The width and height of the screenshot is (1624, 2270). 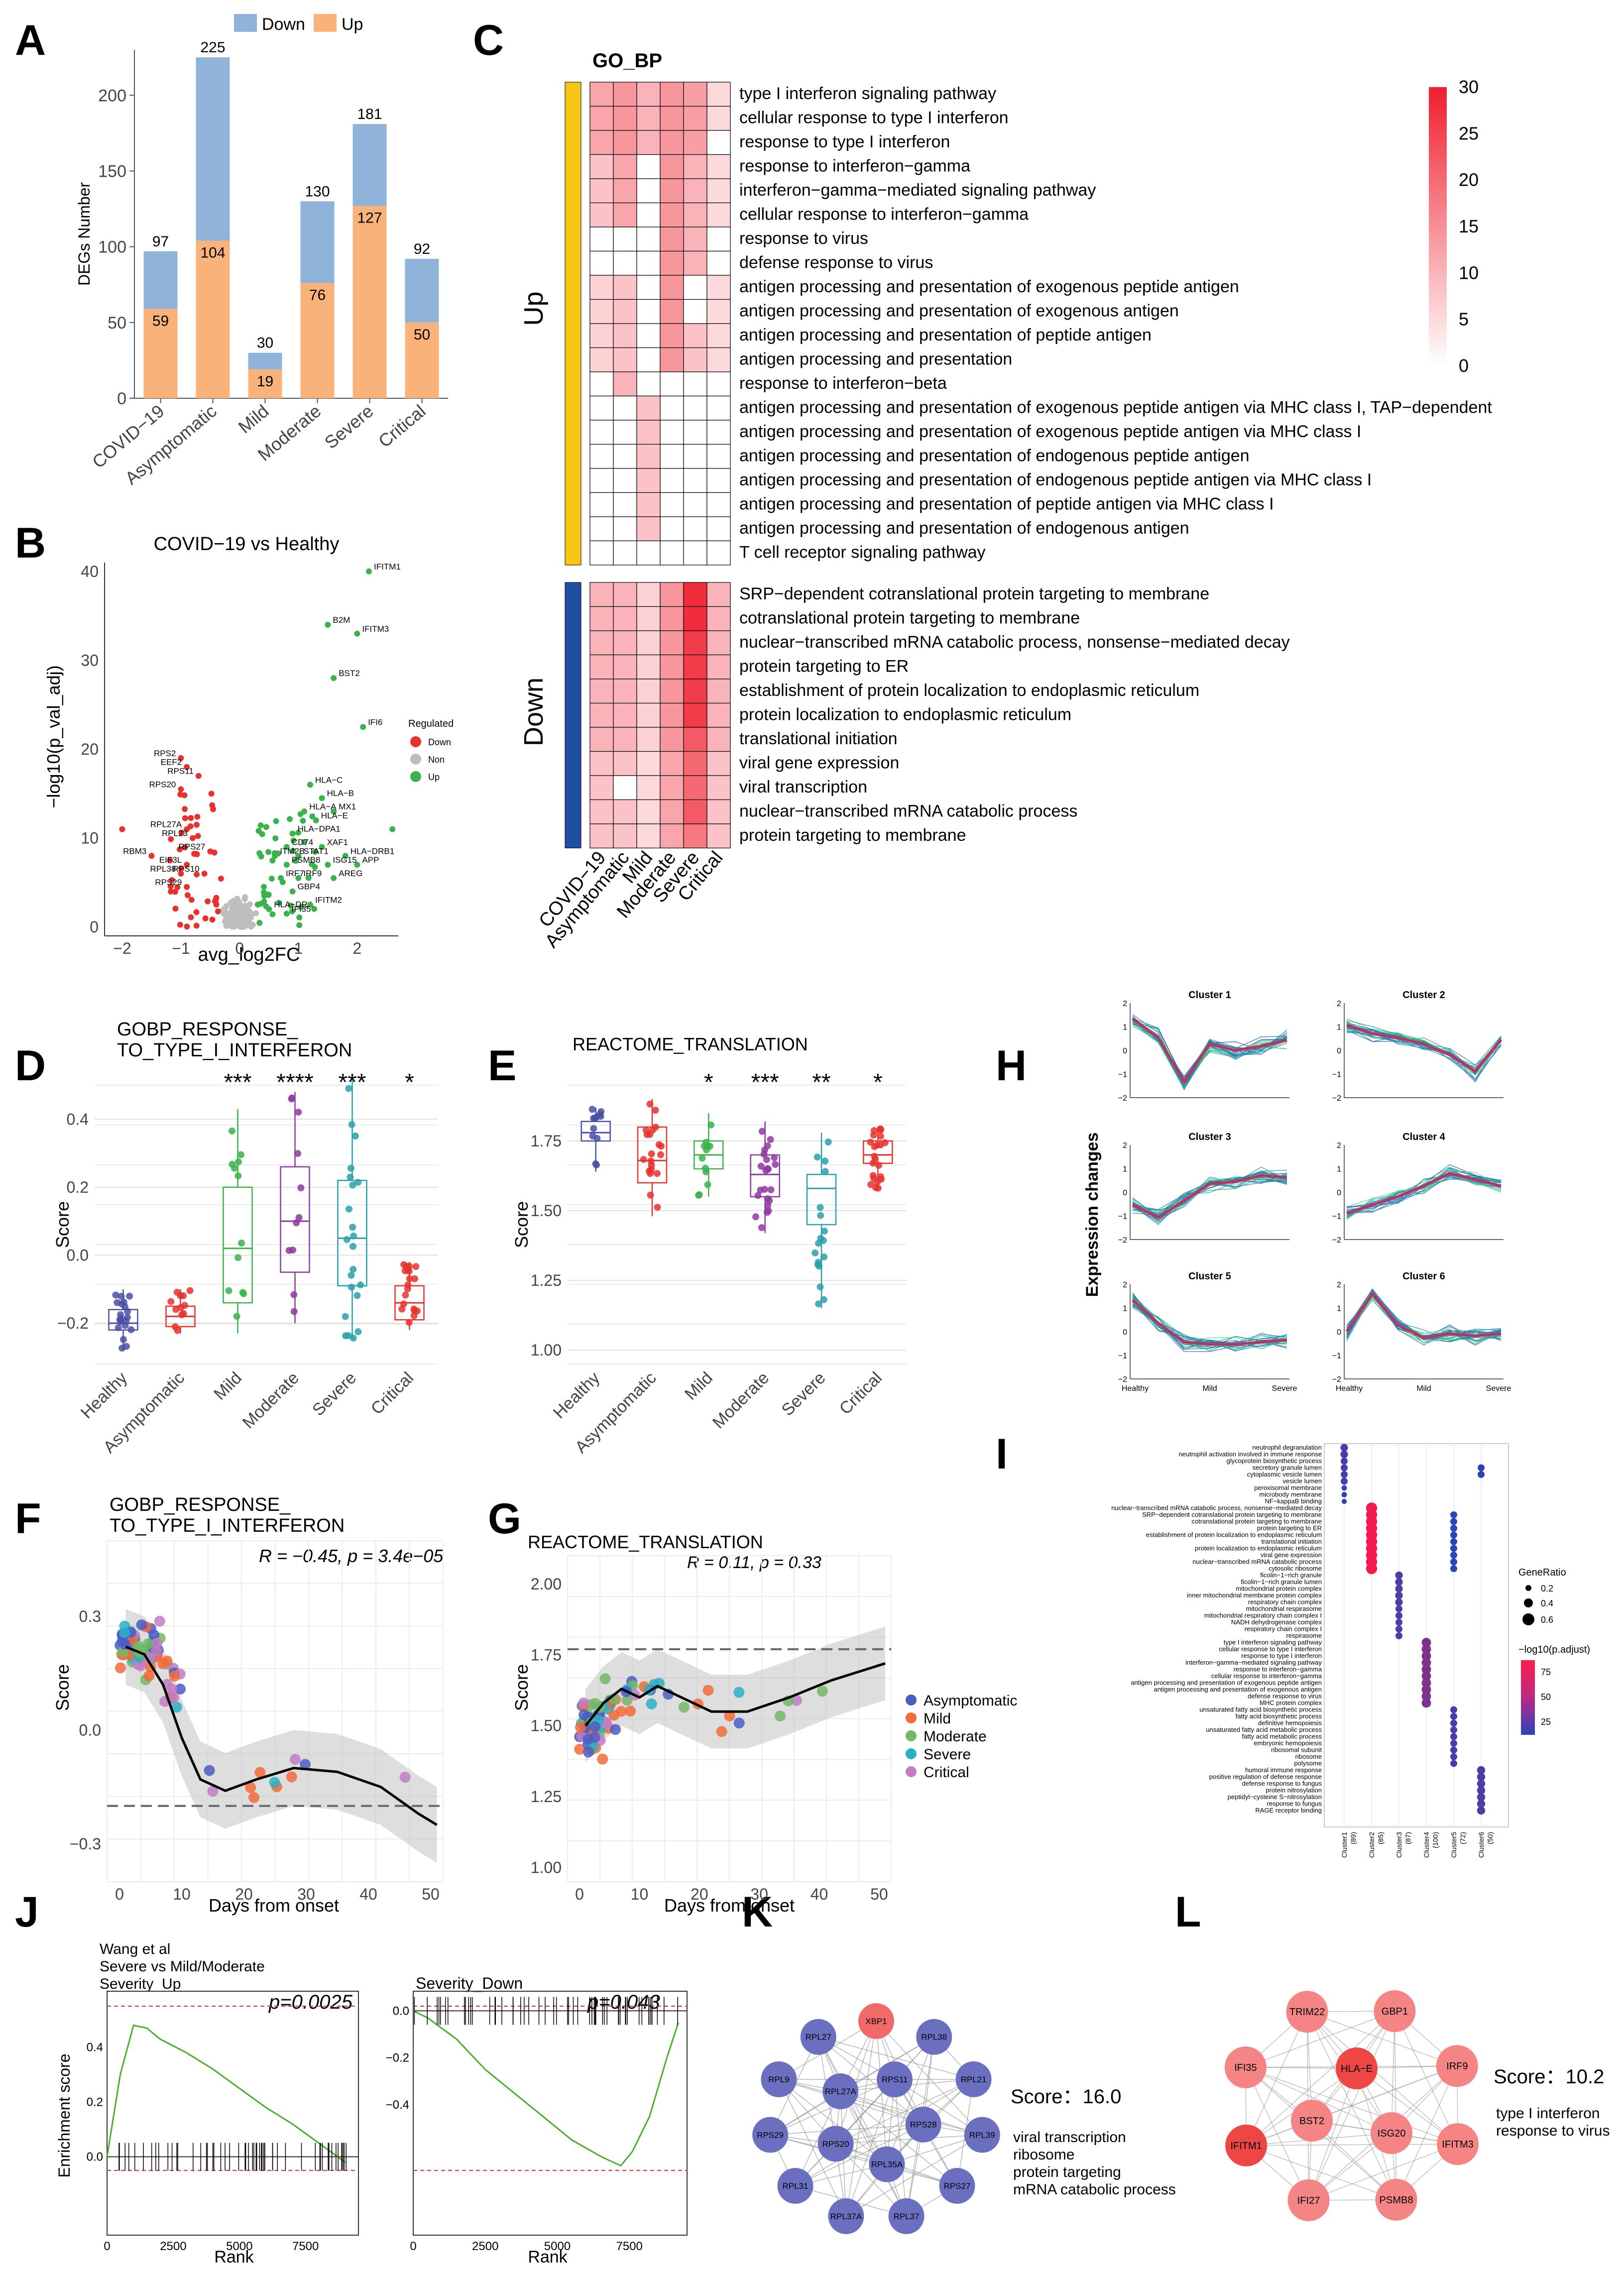 What do you see at coordinates (522, 1224) in the screenshot?
I see `axis-e-ylabel: Score` at bounding box center [522, 1224].